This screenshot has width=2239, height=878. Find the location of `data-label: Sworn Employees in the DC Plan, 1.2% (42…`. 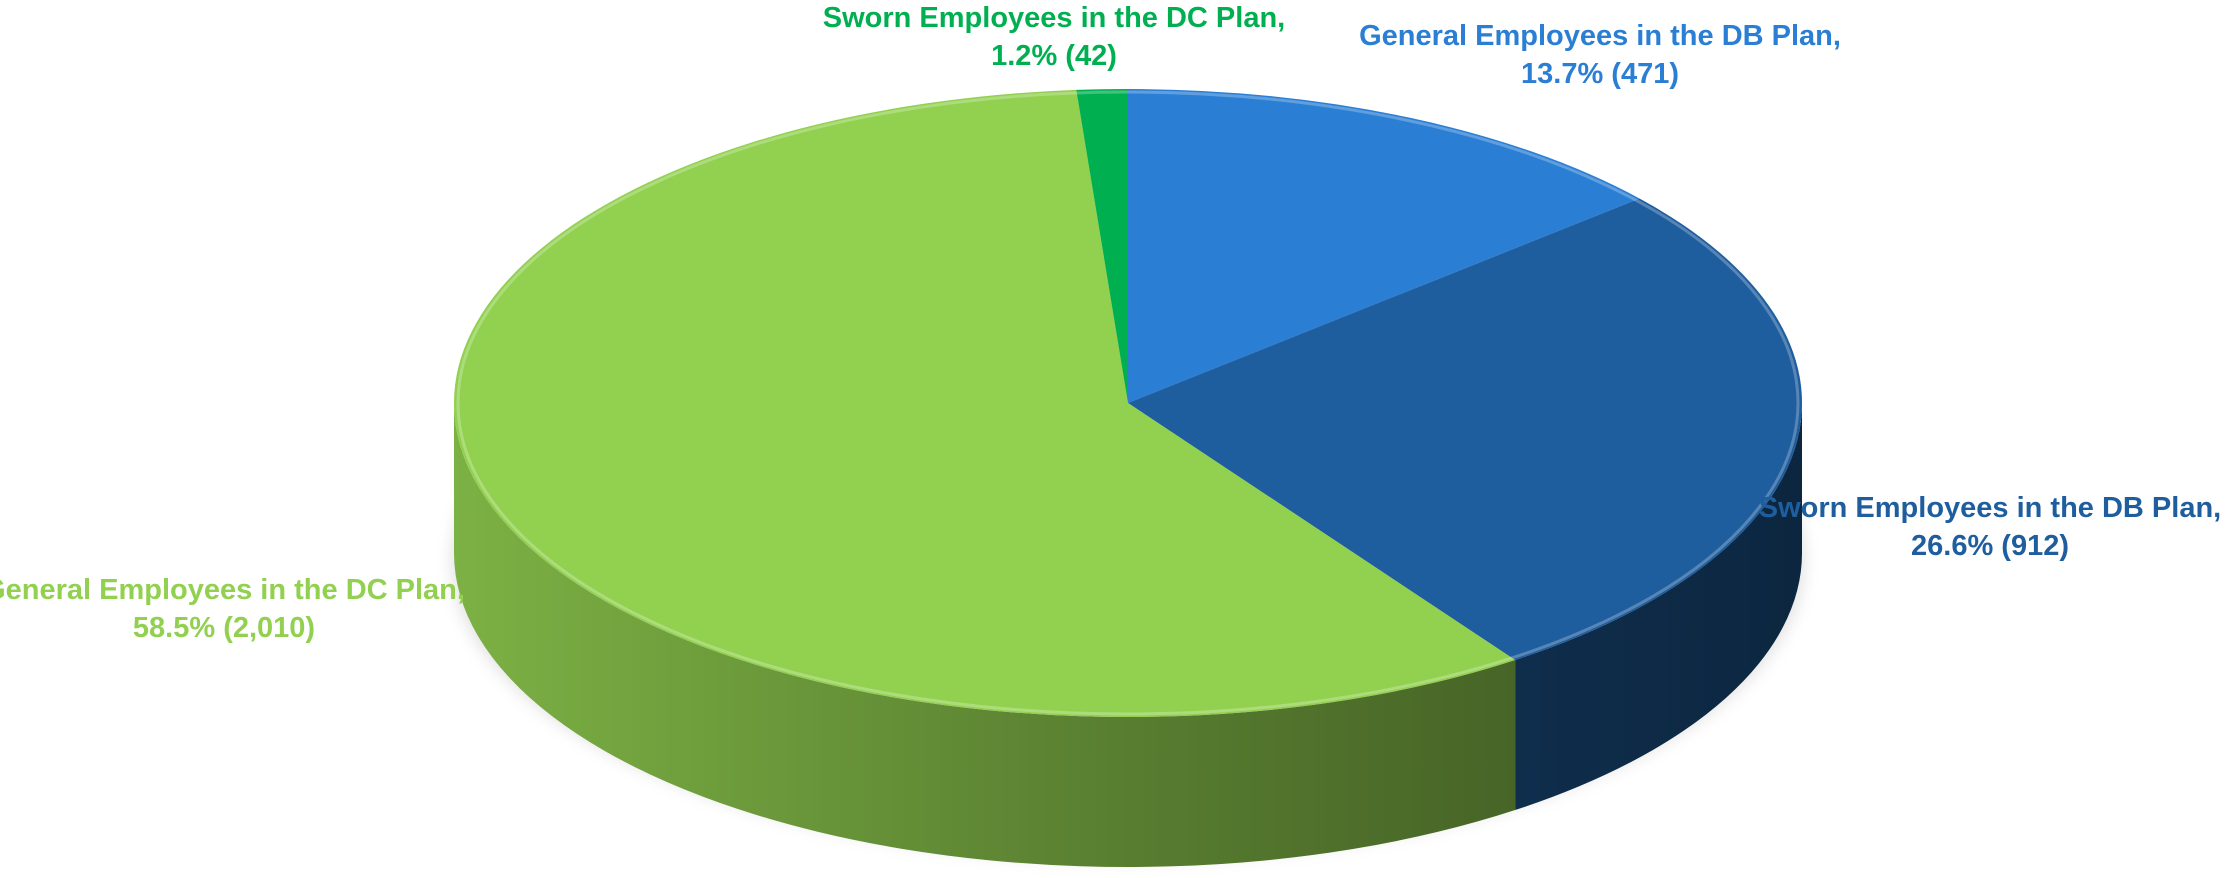

data-label: Sworn Employees in the DC Plan, 1.2% (42… is located at coordinates (1054, 37).